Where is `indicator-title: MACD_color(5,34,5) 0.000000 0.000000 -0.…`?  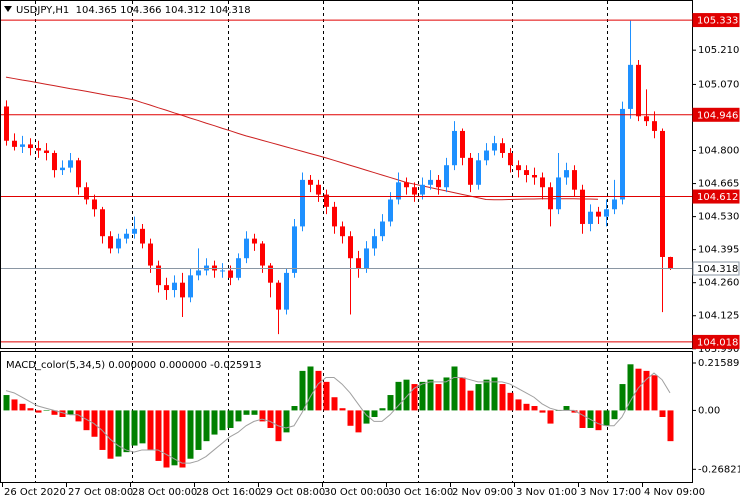
indicator-title: MACD_color(5,34,5) 0.000000 0.000000 -0.… is located at coordinates (134, 365).